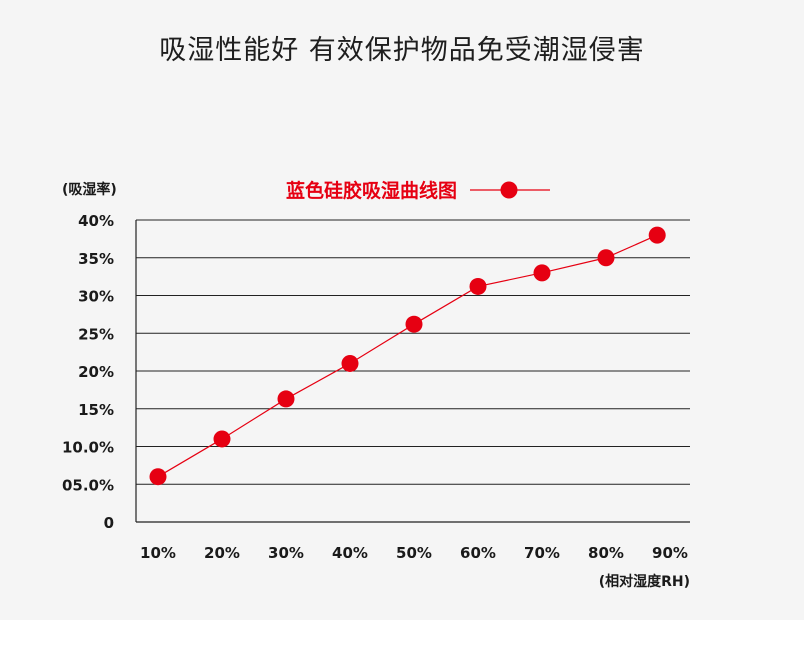 This screenshot has height=659, width=804. What do you see at coordinates (158, 553) in the screenshot?
I see `x-tick-label: 10%` at bounding box center [158, 553].